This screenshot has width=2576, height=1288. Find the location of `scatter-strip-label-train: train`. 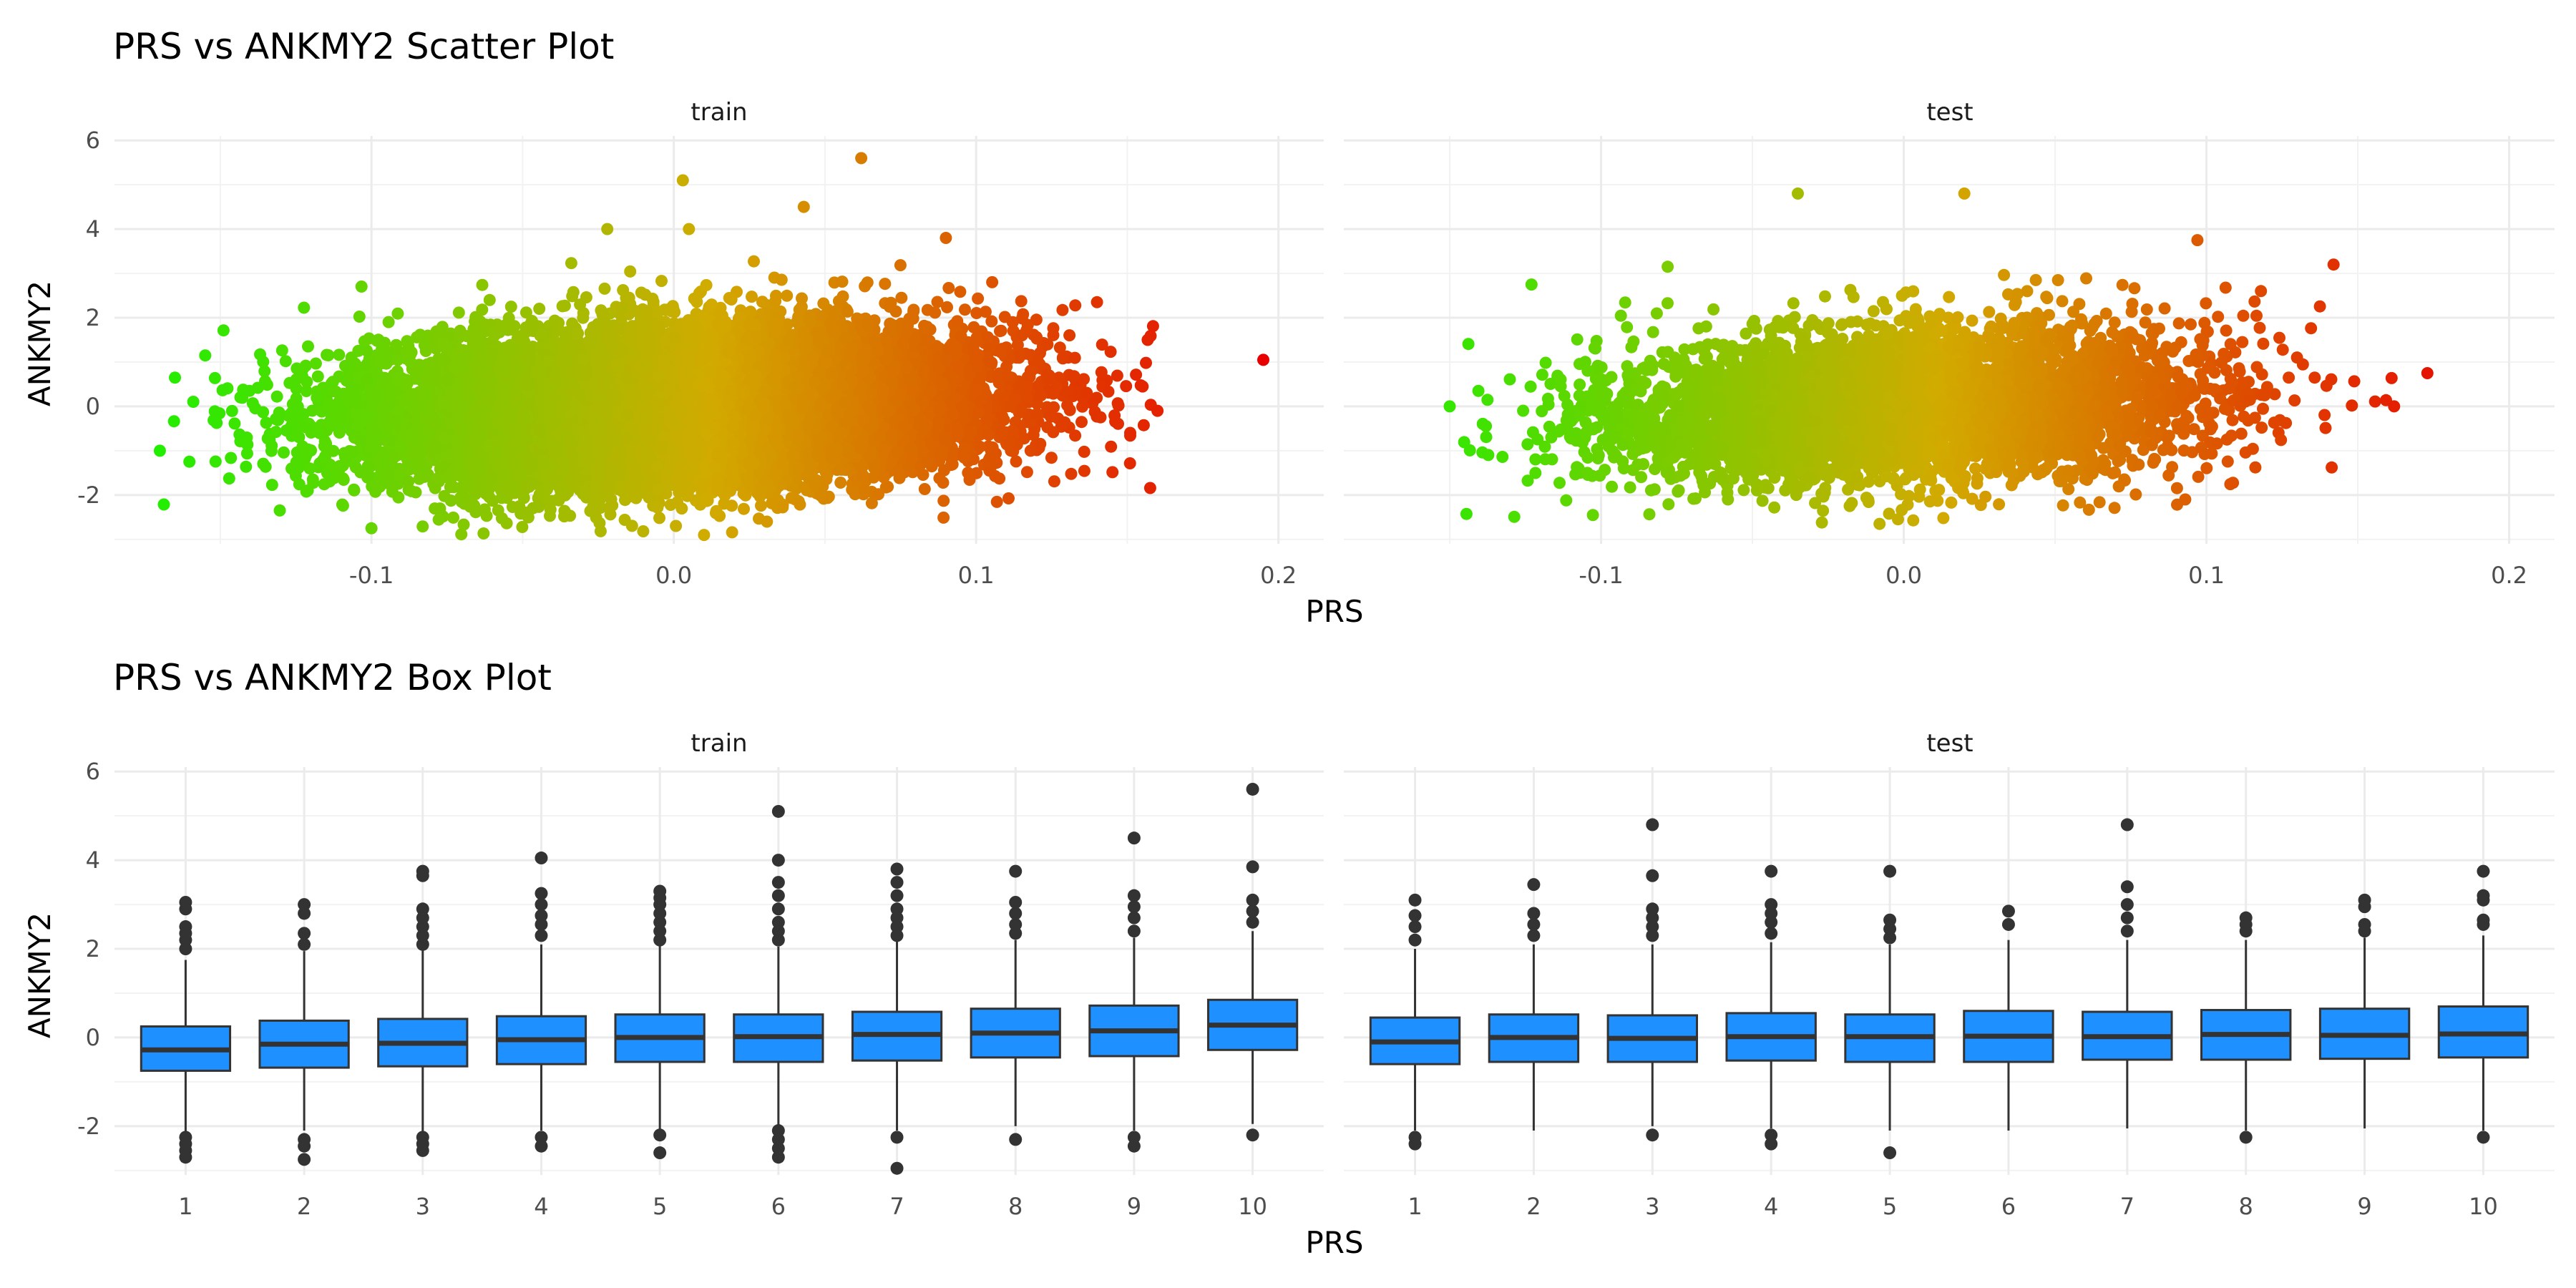

scatter-strip-label-train: train is located at coordinates (719, 112).